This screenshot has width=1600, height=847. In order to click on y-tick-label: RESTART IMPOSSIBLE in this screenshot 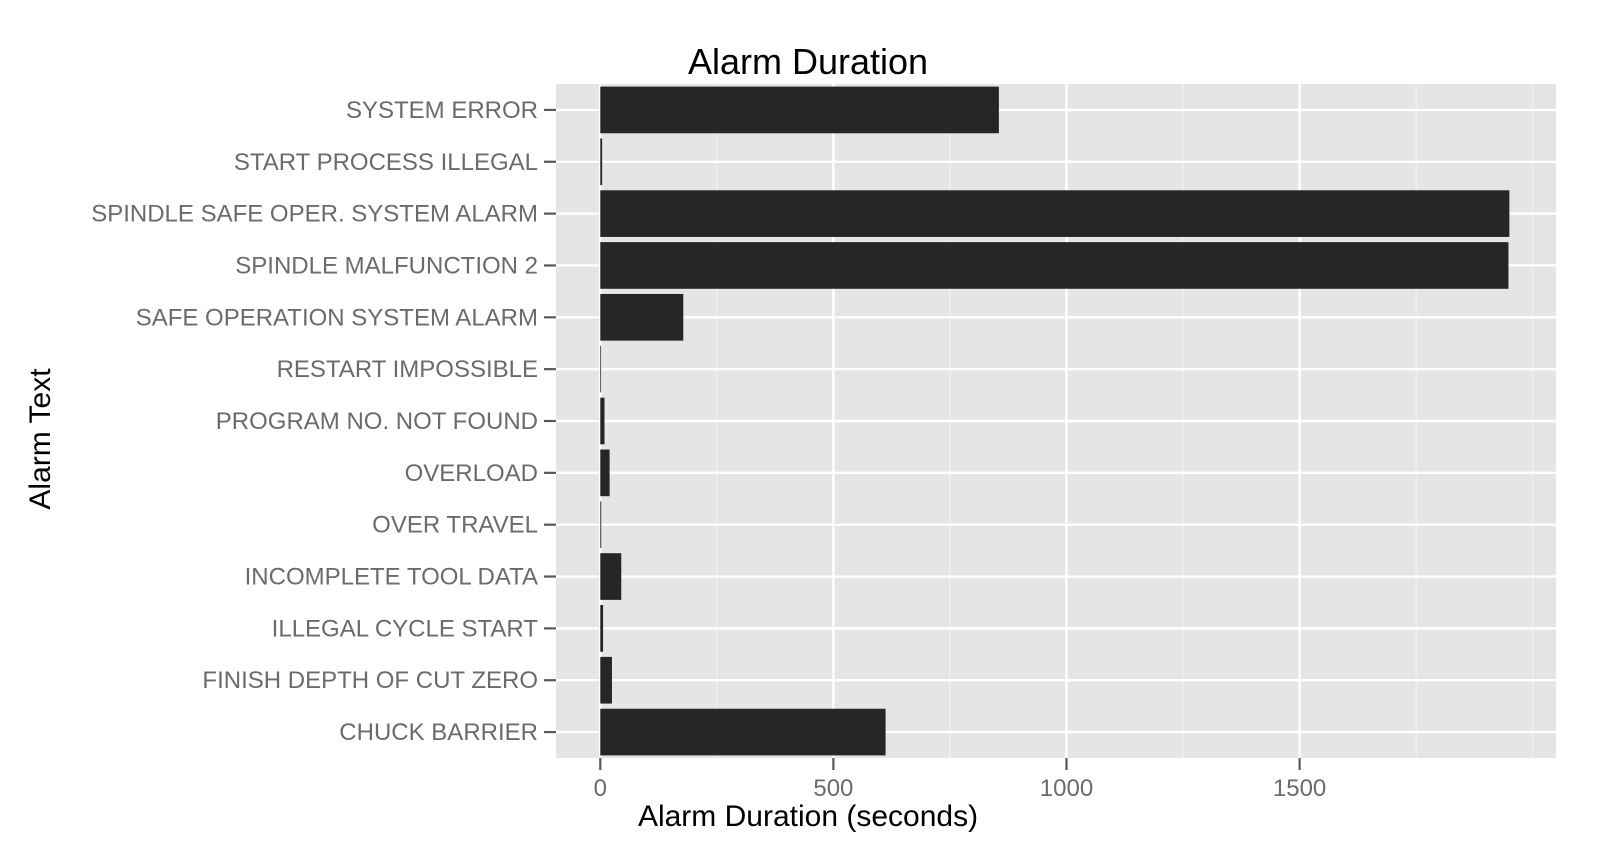, I will do `click(407, 369)`.